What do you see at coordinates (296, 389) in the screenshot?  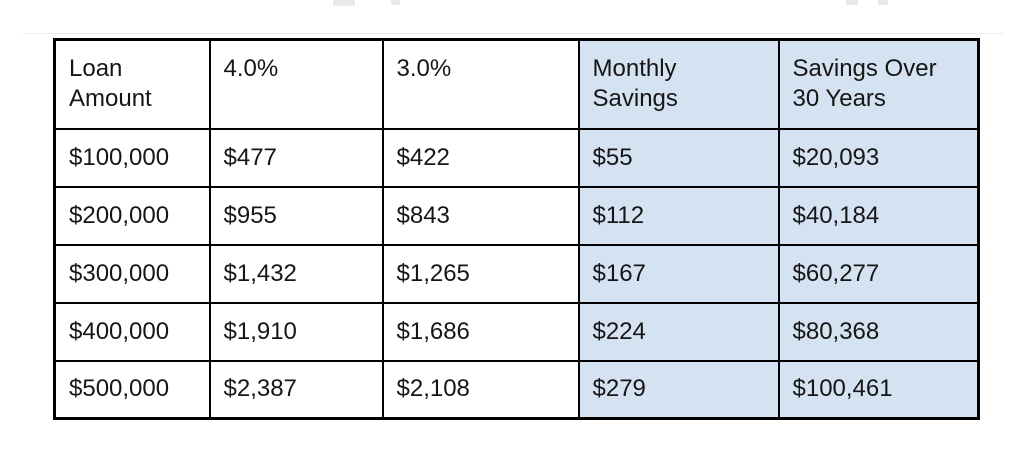 I see `payment-4pct-cell: $2,387` at bounding box center [296, 389].